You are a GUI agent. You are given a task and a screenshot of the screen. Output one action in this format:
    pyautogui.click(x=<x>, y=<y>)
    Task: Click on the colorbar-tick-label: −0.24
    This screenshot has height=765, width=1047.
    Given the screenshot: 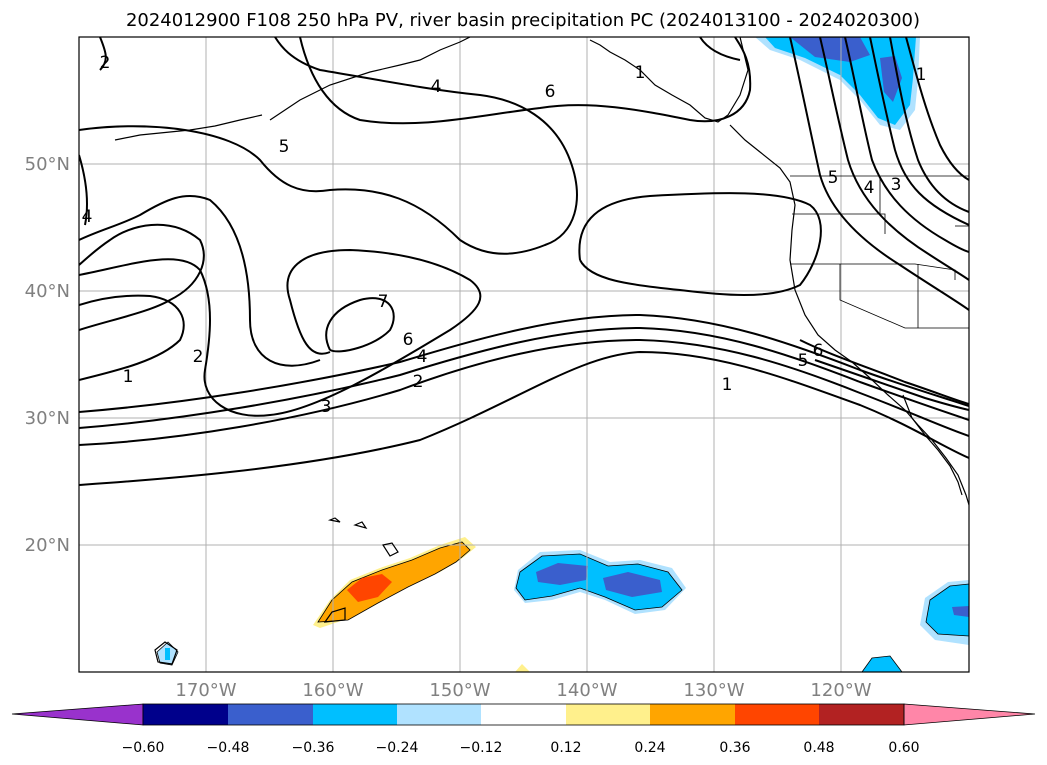 What is the action you would take?
    pyautogui.click(x=397, y=748)
    